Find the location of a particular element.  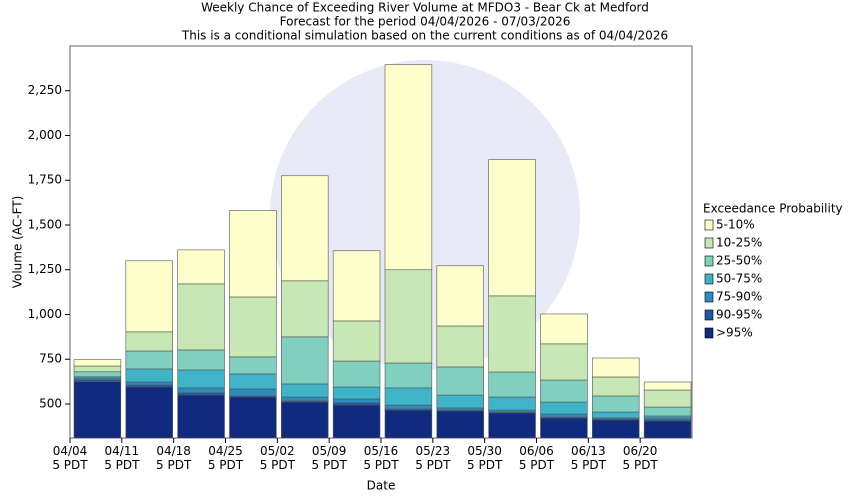

legend-label: 25-50% is located at coordinates (739, 261).